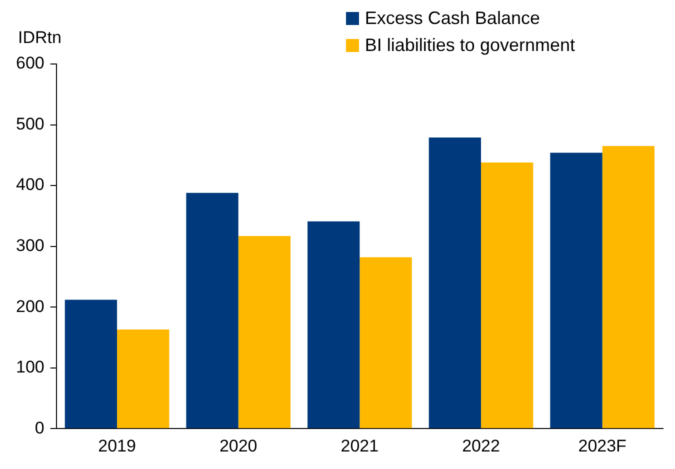 This screenshot has height=469, width=675. Describe the element at coordinates (602, 446) in the screenshot. I see `x-tick-label: 2023F` at that location.